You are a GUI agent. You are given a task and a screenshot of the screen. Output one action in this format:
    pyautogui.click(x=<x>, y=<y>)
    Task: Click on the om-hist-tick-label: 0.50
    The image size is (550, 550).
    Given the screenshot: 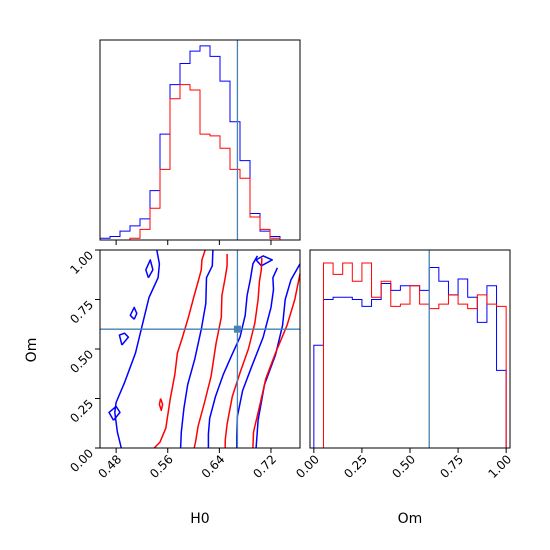 What is the action you would take?
    pyautogui.click(x=403, y=466)
    